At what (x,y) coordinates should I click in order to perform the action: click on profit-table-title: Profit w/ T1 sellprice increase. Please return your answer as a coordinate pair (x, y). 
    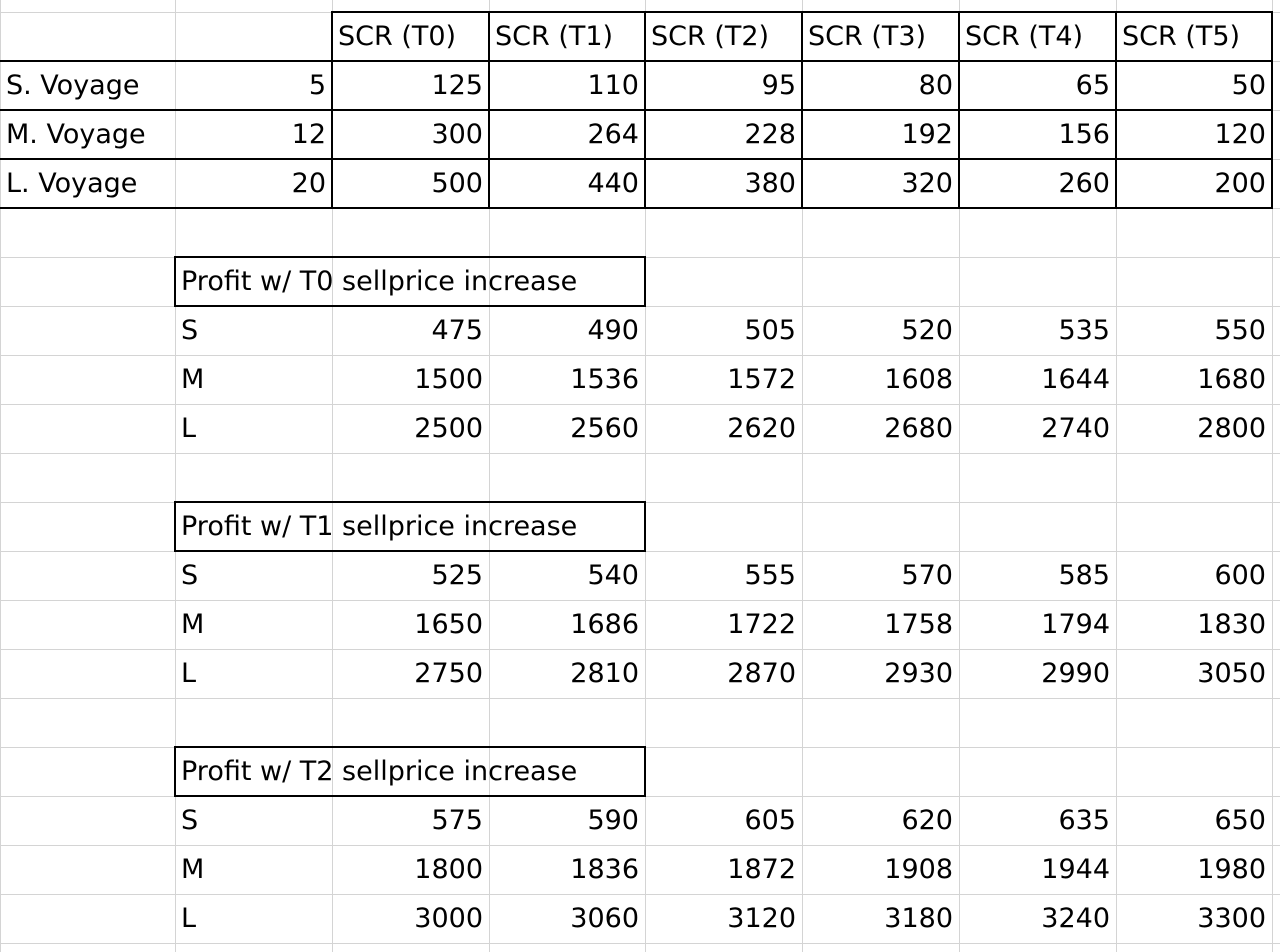
    Looking at the image, I should click on (379, 526).